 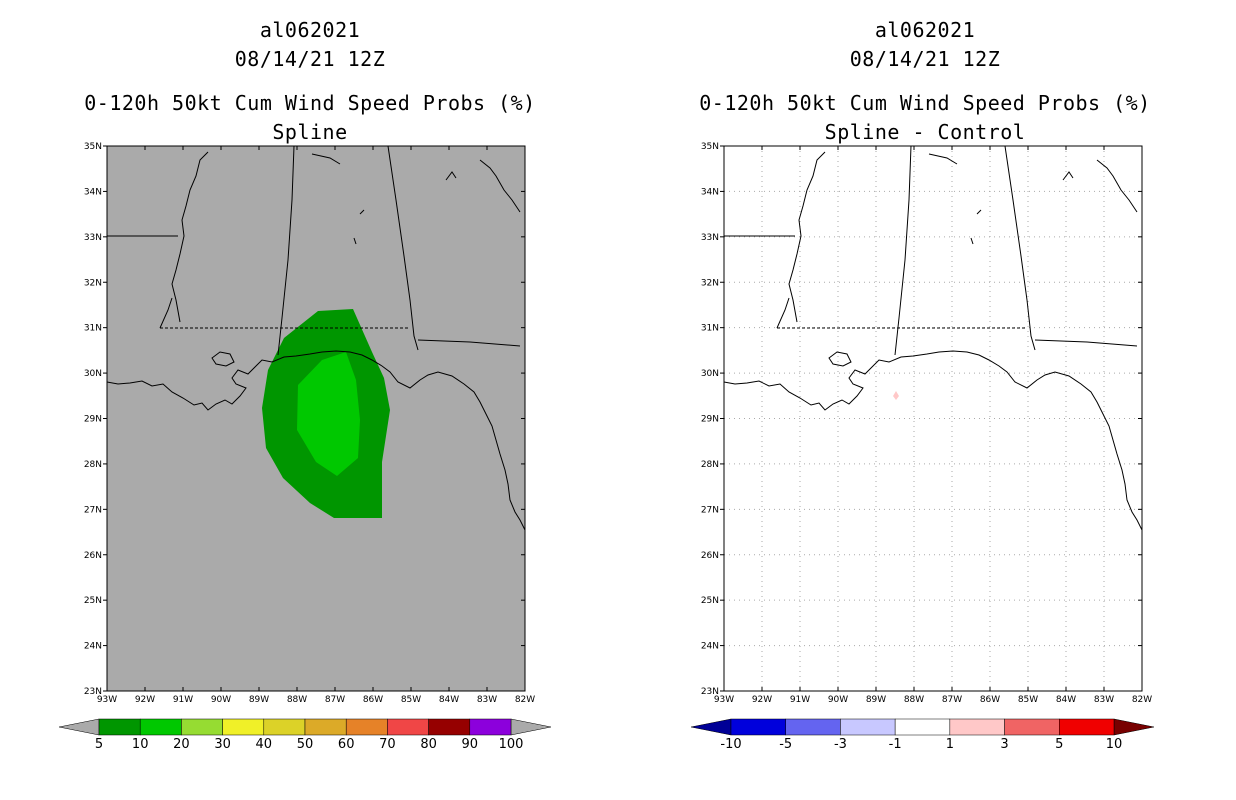 I want to click on cbar-label: 90, so click(x=470, y=744).